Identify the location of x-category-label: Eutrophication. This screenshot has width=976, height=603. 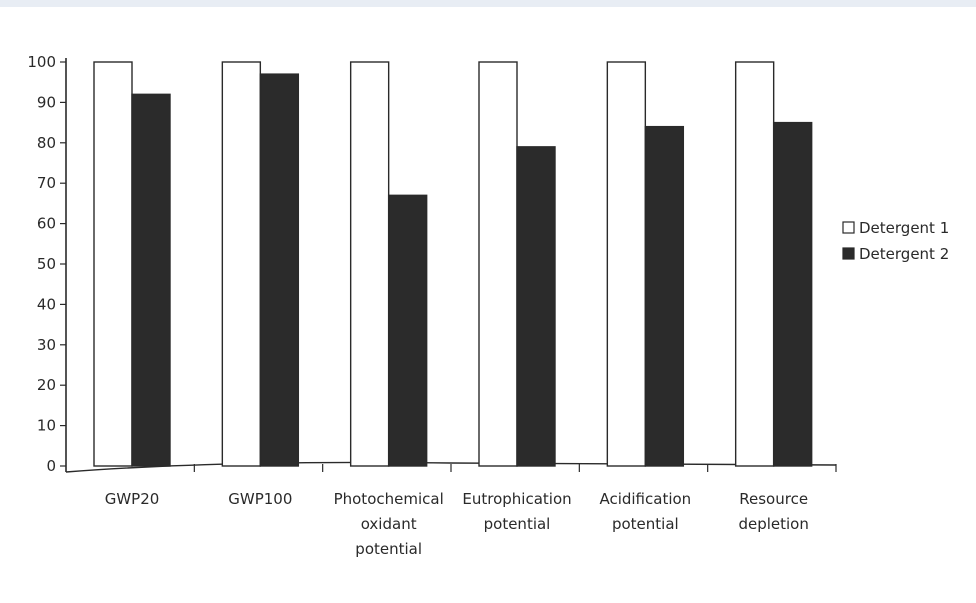
(516, 499).